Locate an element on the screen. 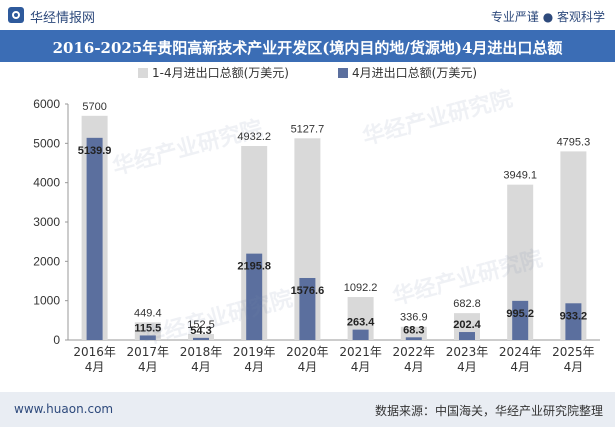 This screenshot has width=615, height=427. footer is located at coordinates (307, 409).